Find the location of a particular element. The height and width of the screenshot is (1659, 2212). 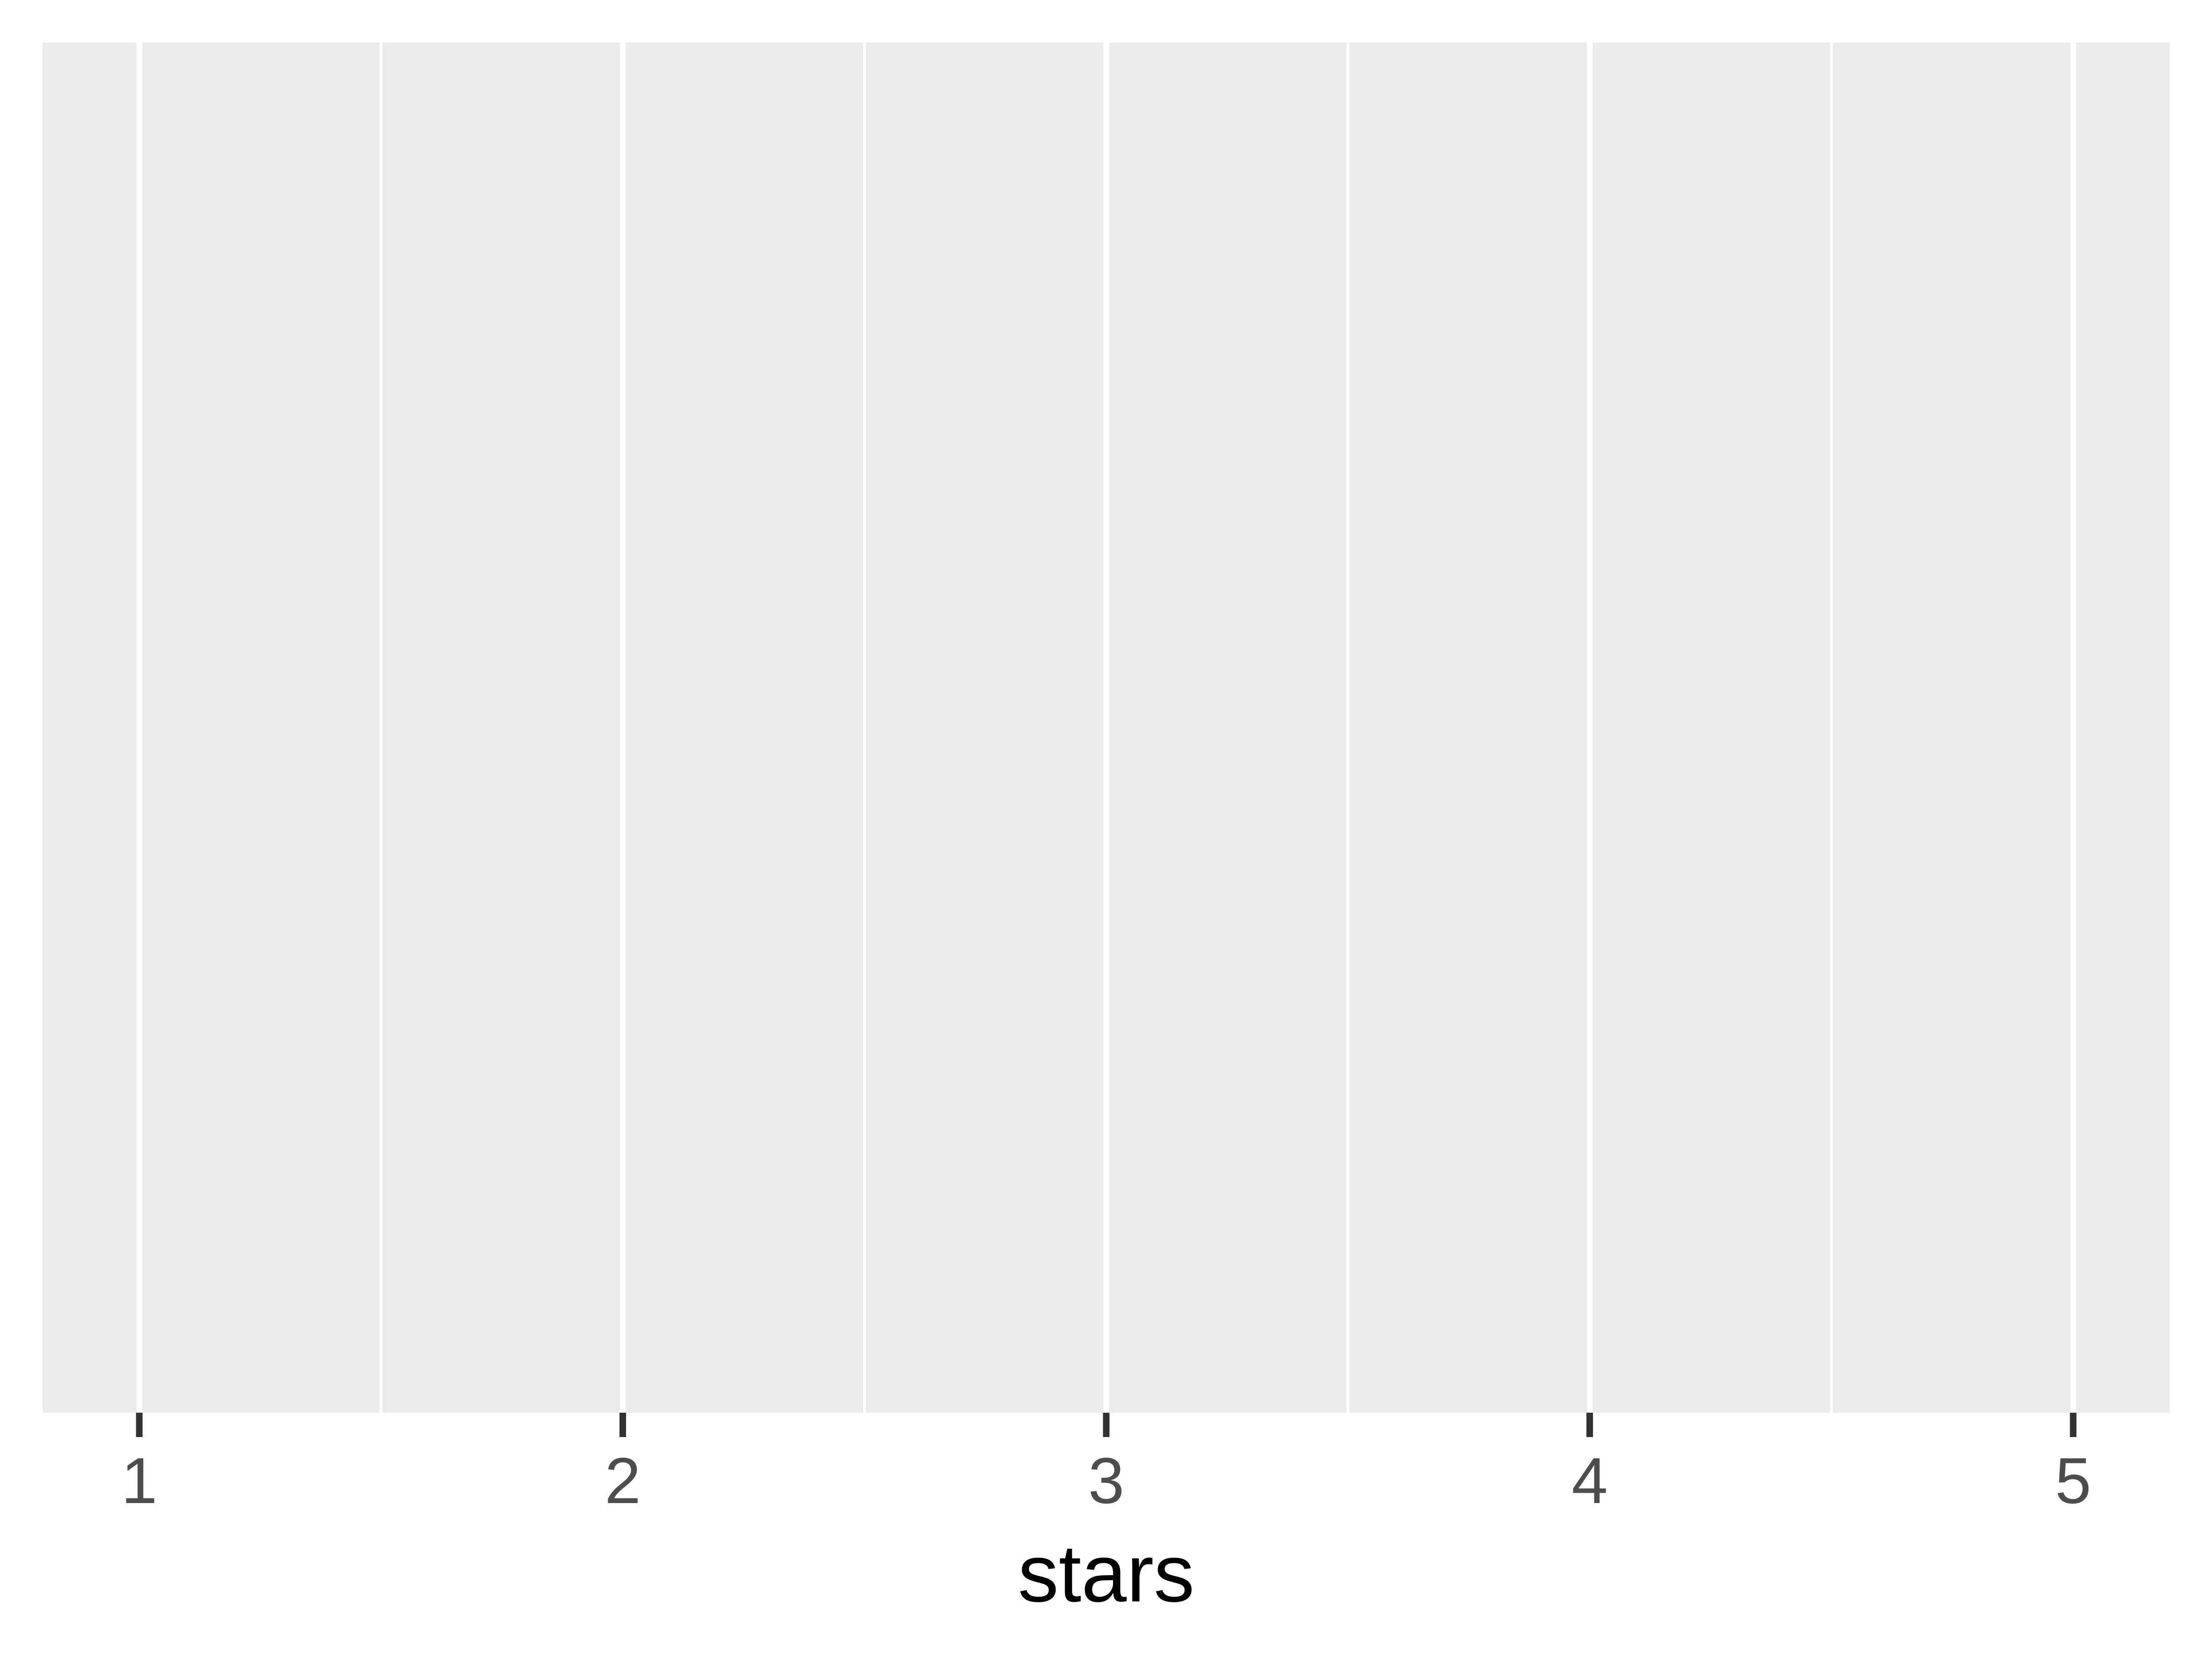

x-axis-tick-labels: 1 2 3 4 5 is located at coordinates (1106, 1481).